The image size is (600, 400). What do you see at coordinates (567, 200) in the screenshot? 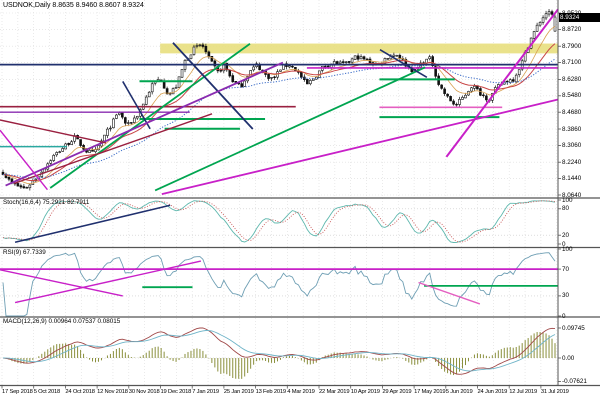
I see `stoch-tick: 100` at bounding box center [567, 200].